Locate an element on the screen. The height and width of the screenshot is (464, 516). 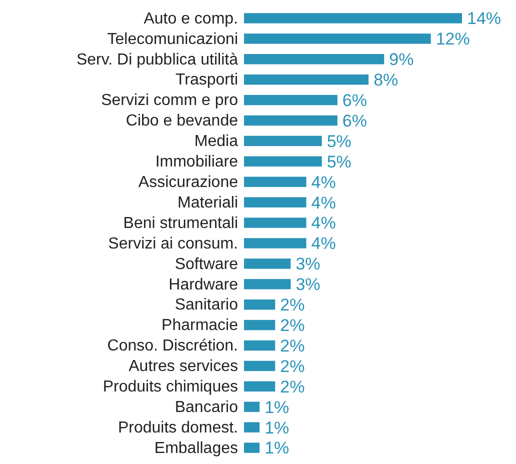
data-label: 12% is located at coordinates (453, 39).